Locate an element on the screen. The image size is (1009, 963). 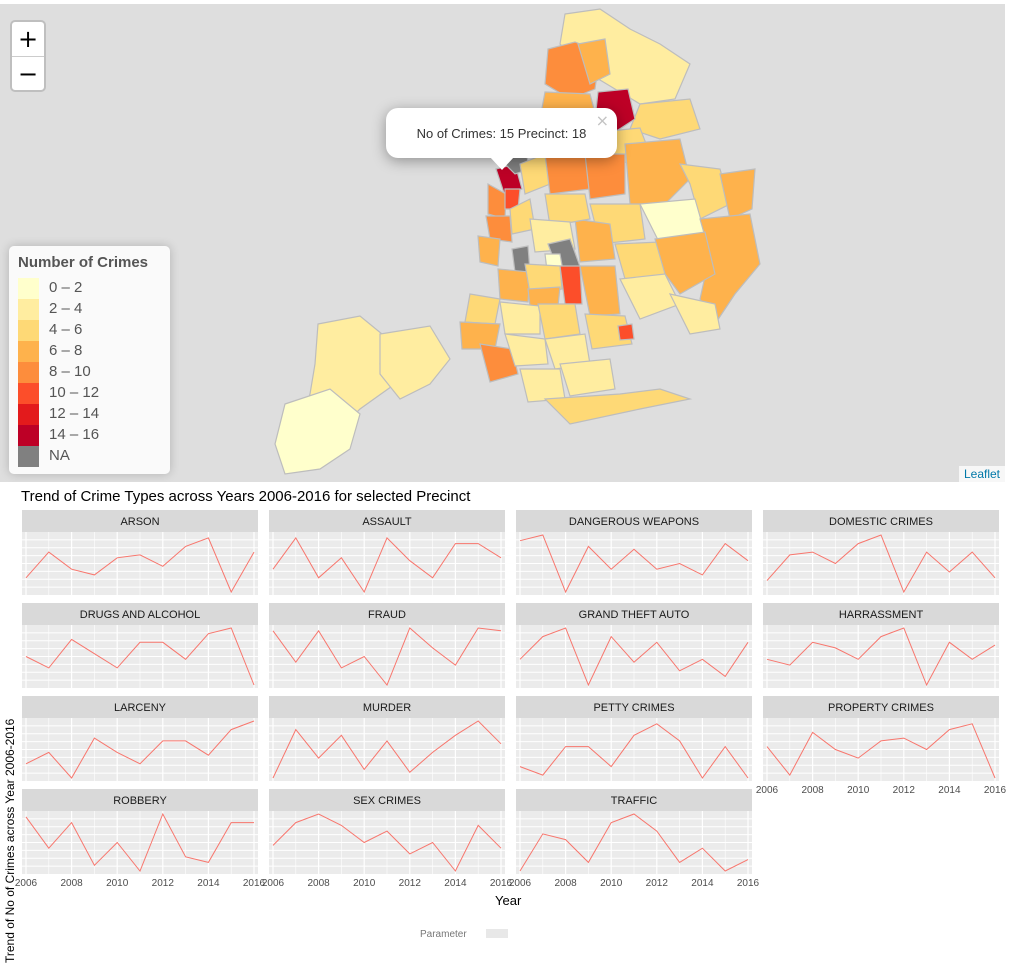
facet-strip-label: MURDER is located at coordinates (387, 708).